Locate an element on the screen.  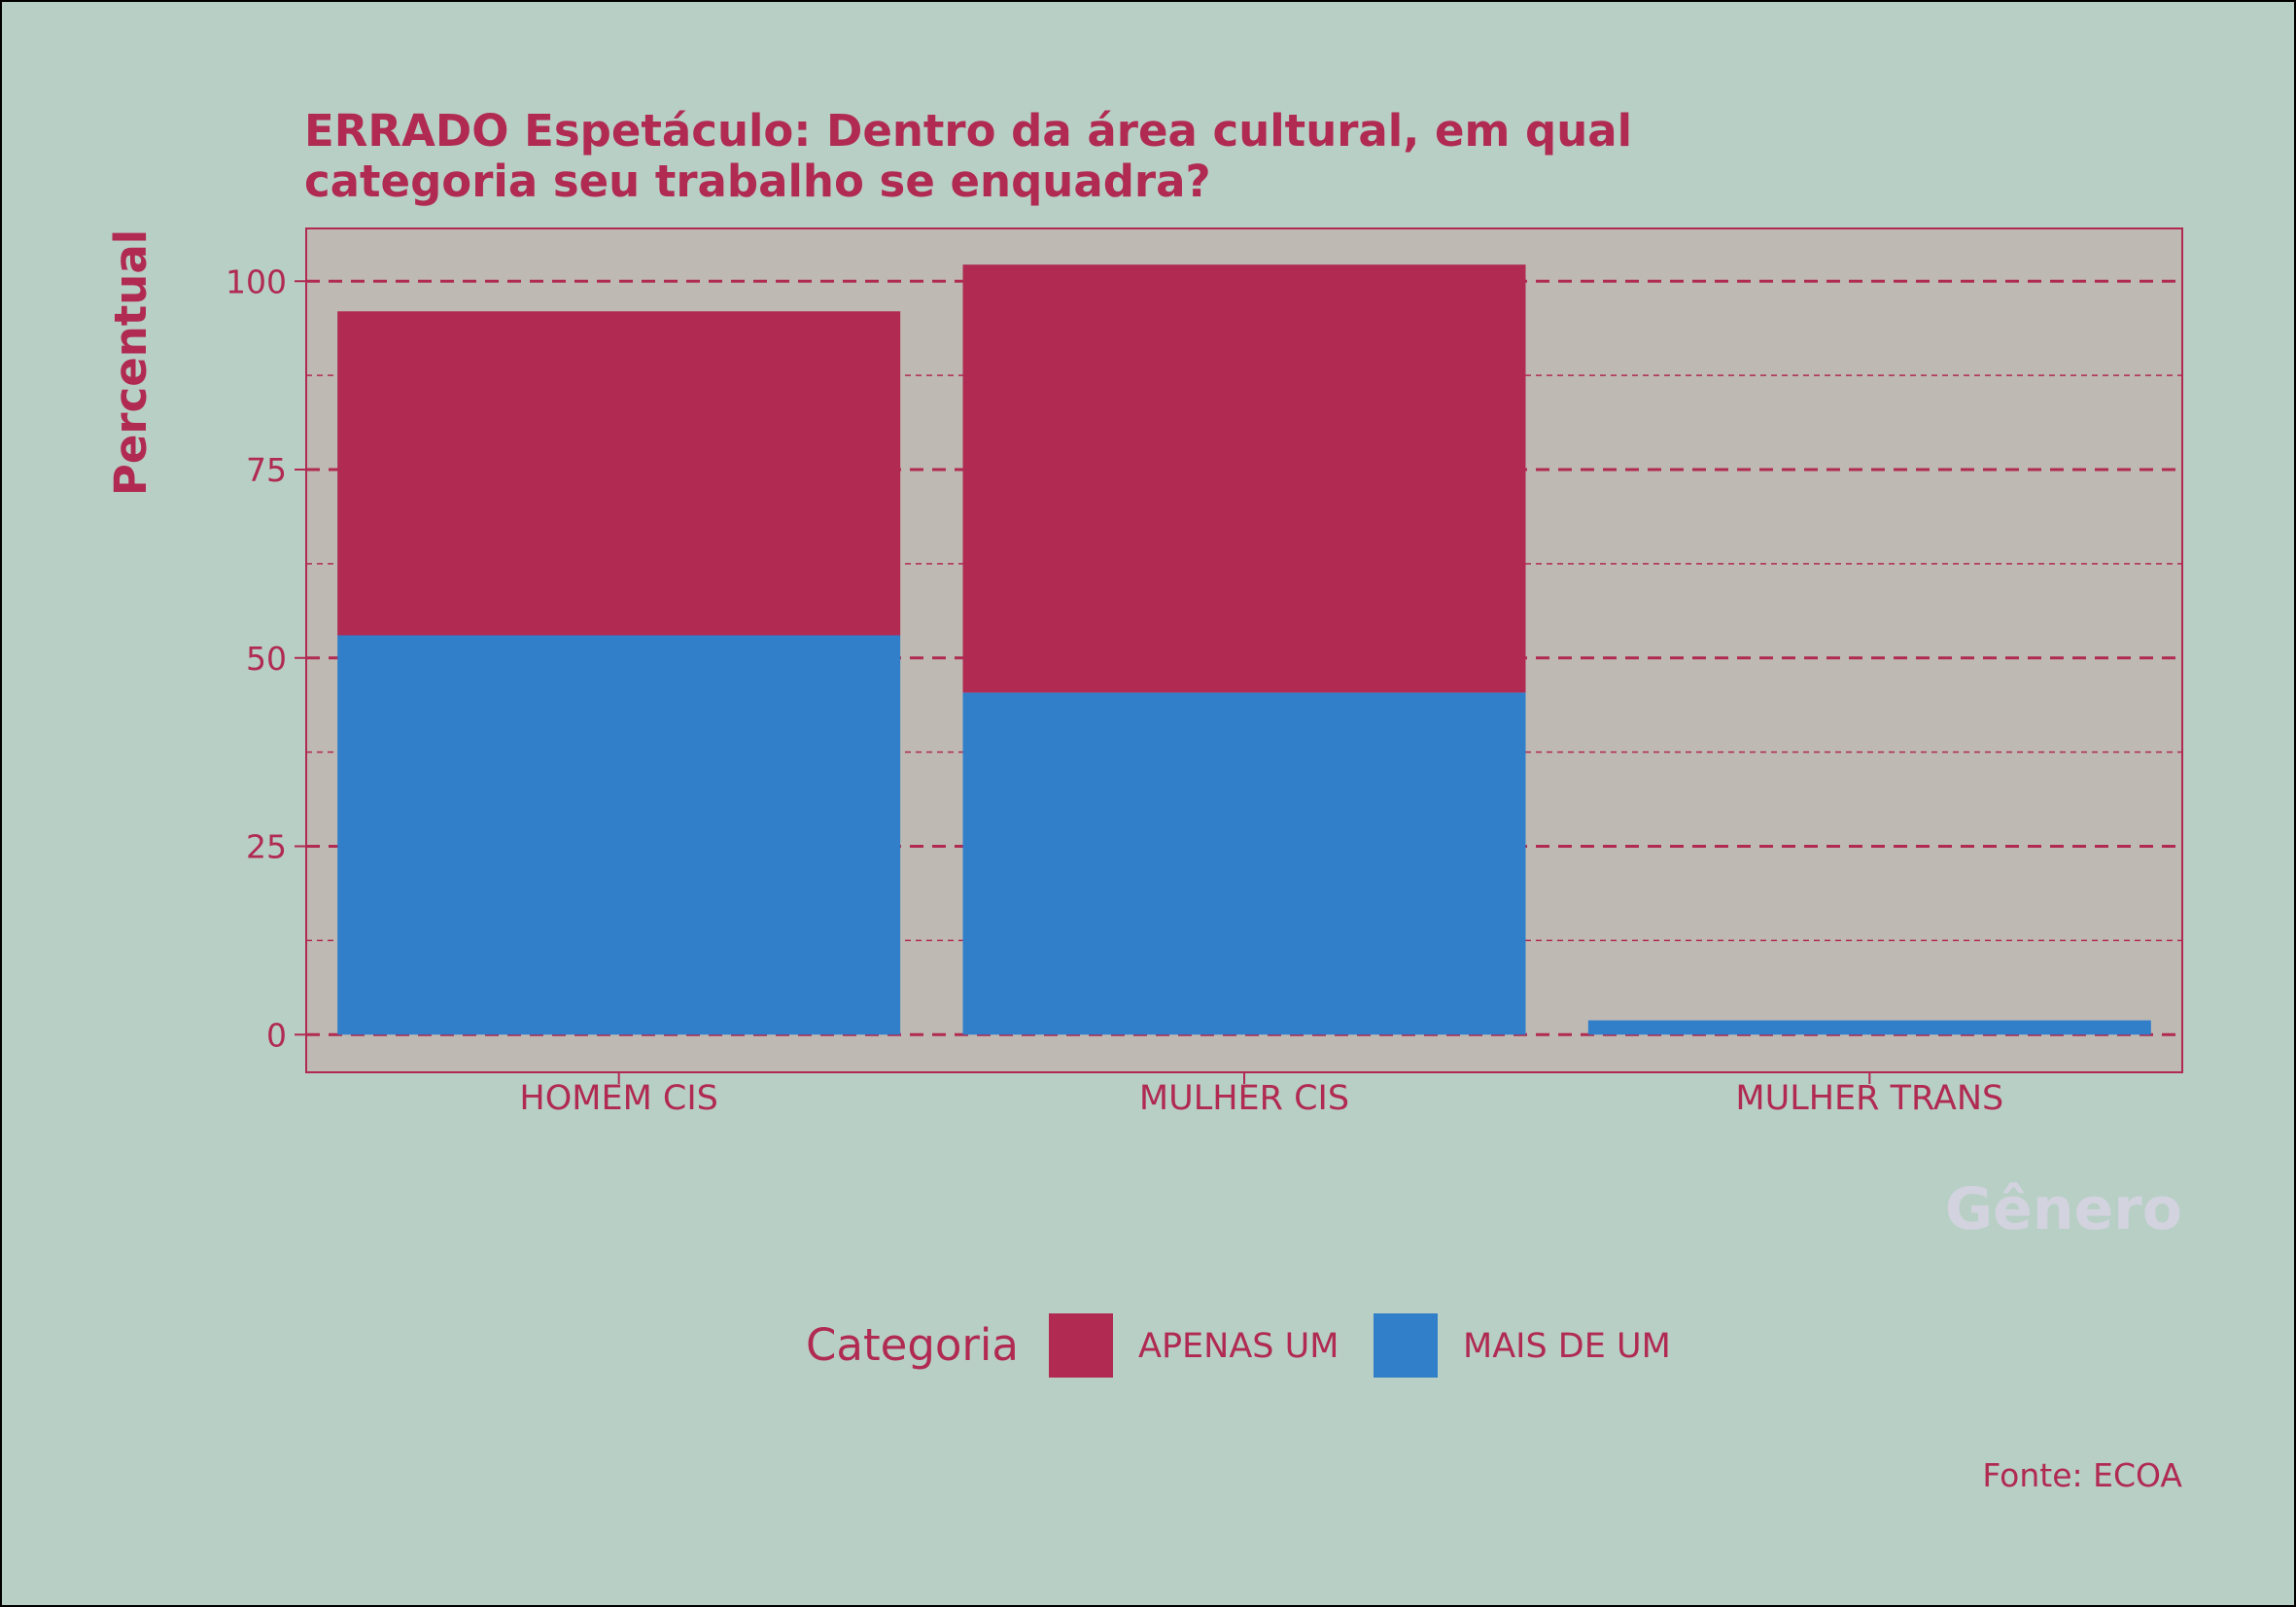
bar-homem-cis-mais-de-um is located at coordinates (619, 835).